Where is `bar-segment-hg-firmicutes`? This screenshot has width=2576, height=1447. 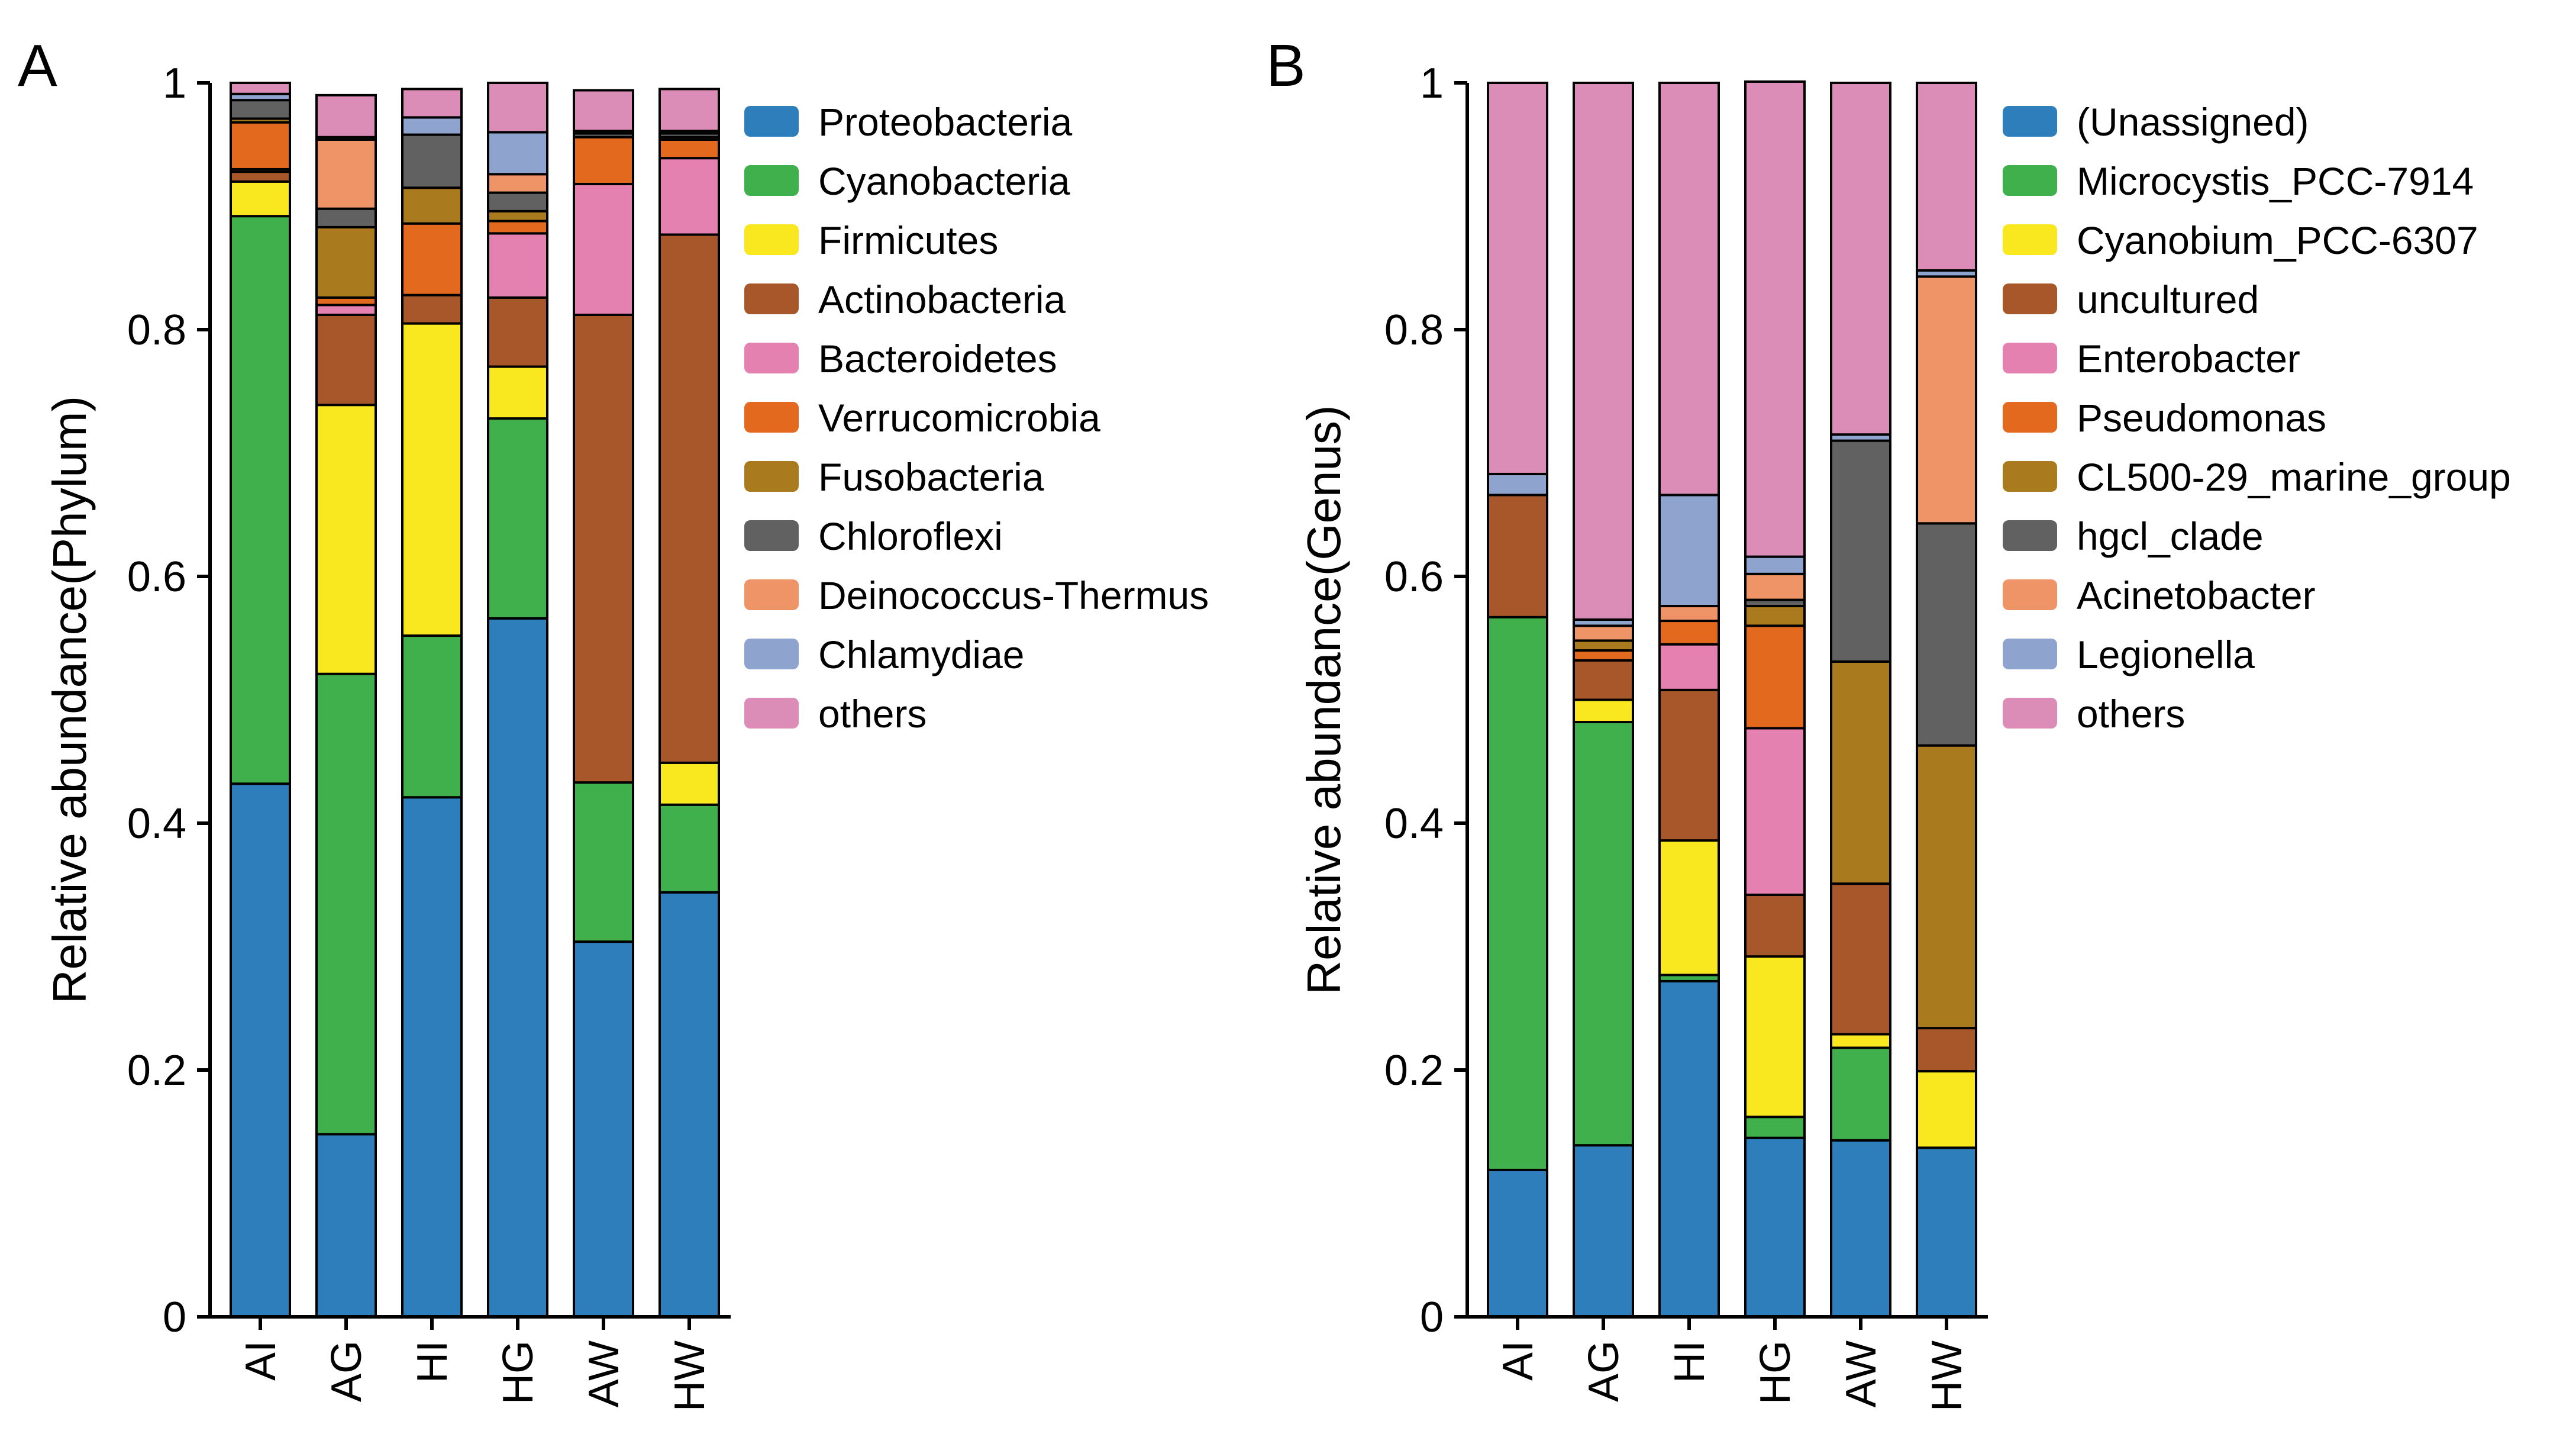
bar-segment-hg-firmicutes is located at coordinates (517, 392).